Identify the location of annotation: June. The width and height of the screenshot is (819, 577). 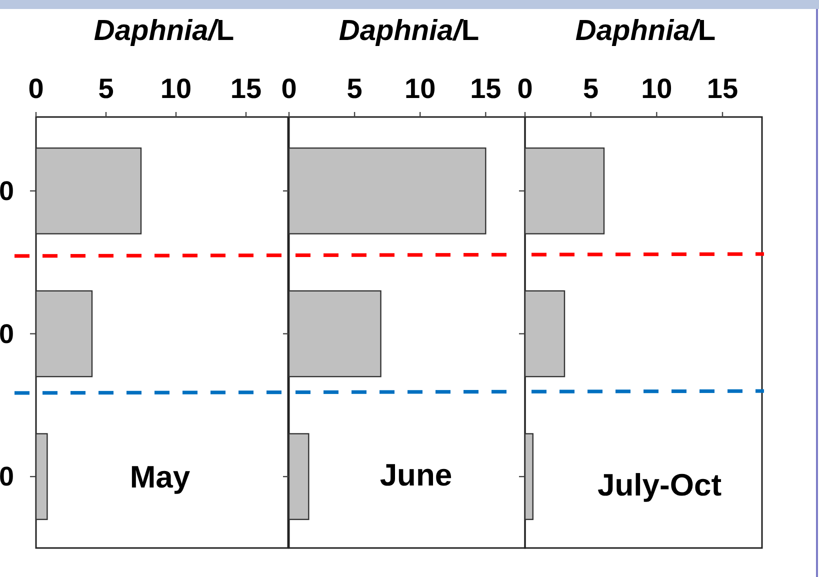
(416, 475).